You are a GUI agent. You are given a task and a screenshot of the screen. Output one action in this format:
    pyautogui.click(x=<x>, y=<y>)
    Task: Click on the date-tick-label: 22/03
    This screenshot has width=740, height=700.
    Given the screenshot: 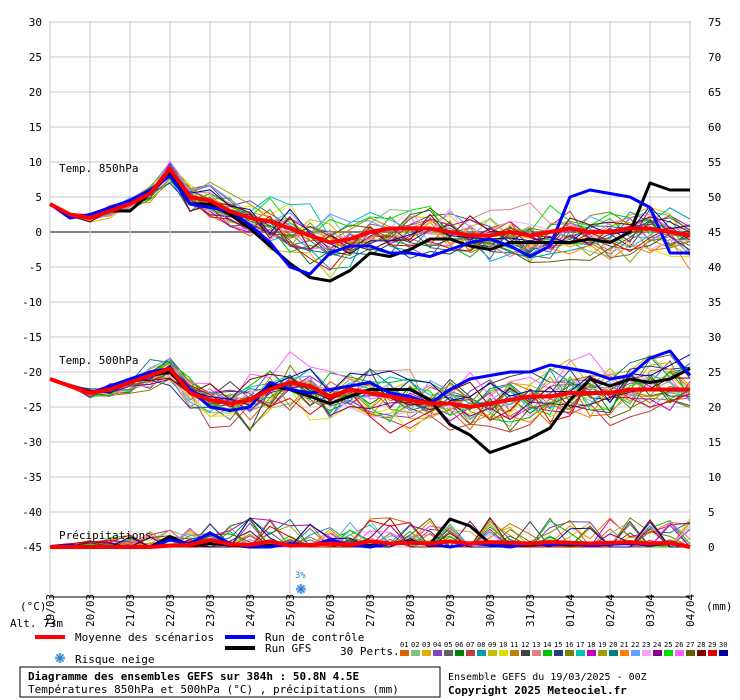 What is the action you would take?
    pyautogui.click(x=170, y=610)
    